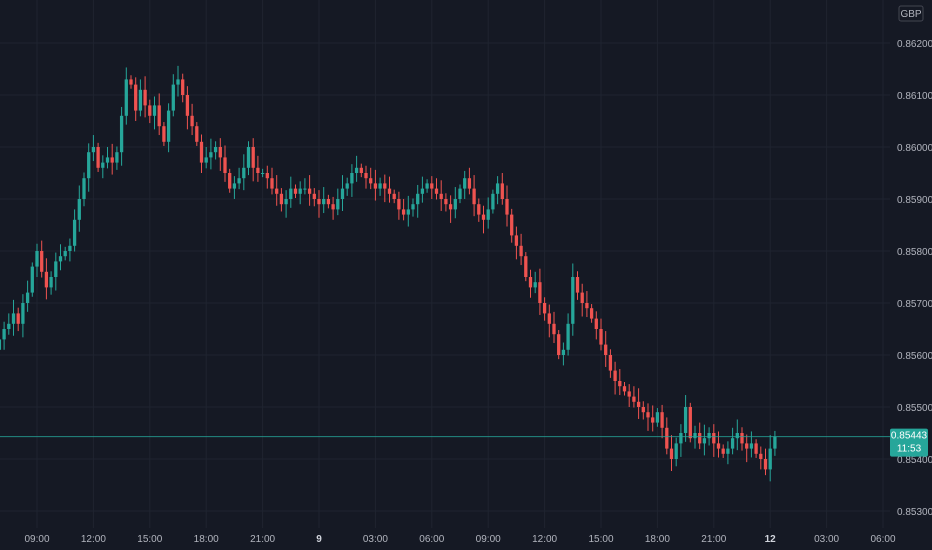 This screenshot has height=550, width=932. What do you see at coordinates (882, 539) in the screenshot?
I see `x-tick-label: 06:00` at bounding box center [882, 539].